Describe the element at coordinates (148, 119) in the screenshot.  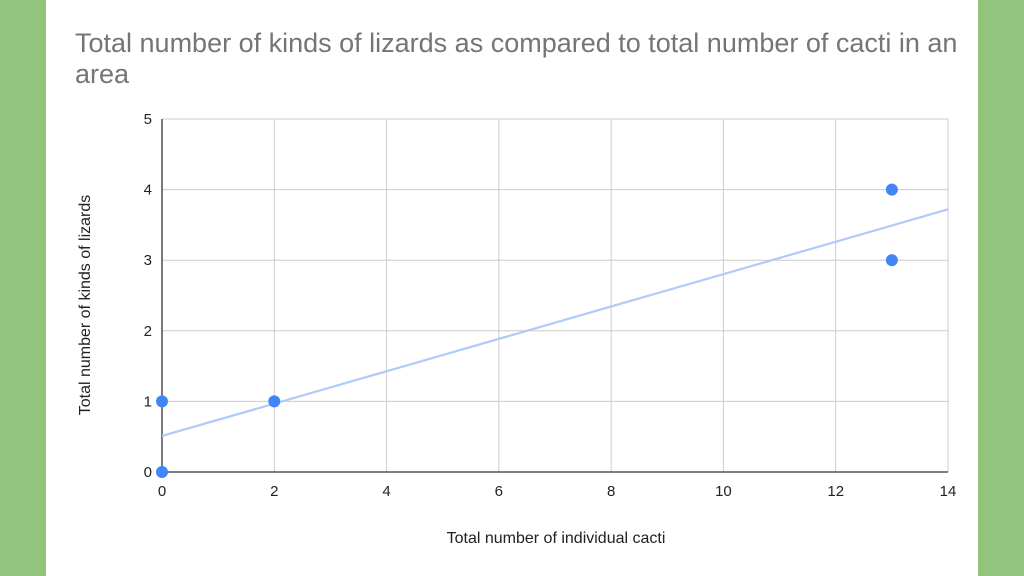
I see `y-tick-label: 5` at that location.